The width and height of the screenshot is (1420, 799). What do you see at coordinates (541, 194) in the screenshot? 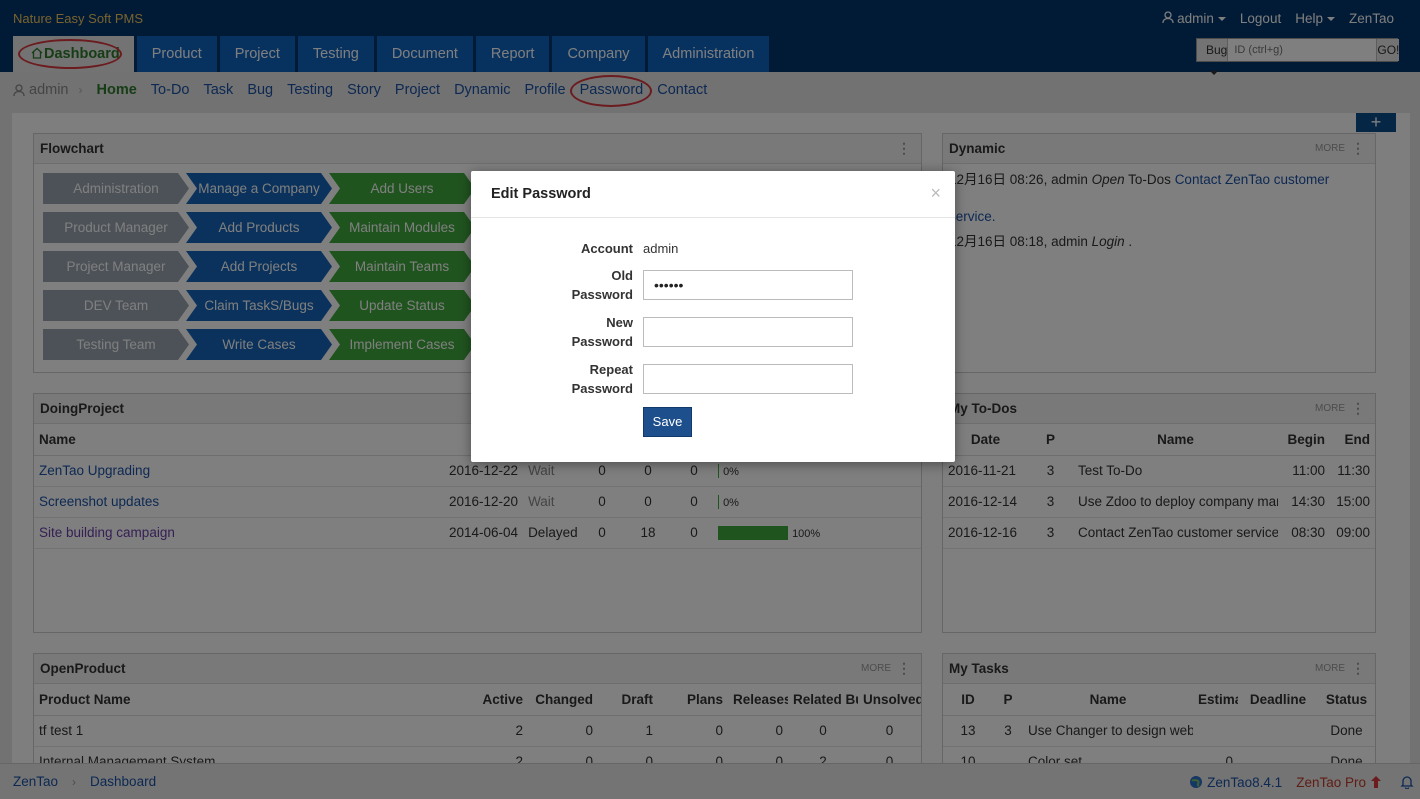
I see `modal-title: Edit Password` at bounding box center [541, 194].